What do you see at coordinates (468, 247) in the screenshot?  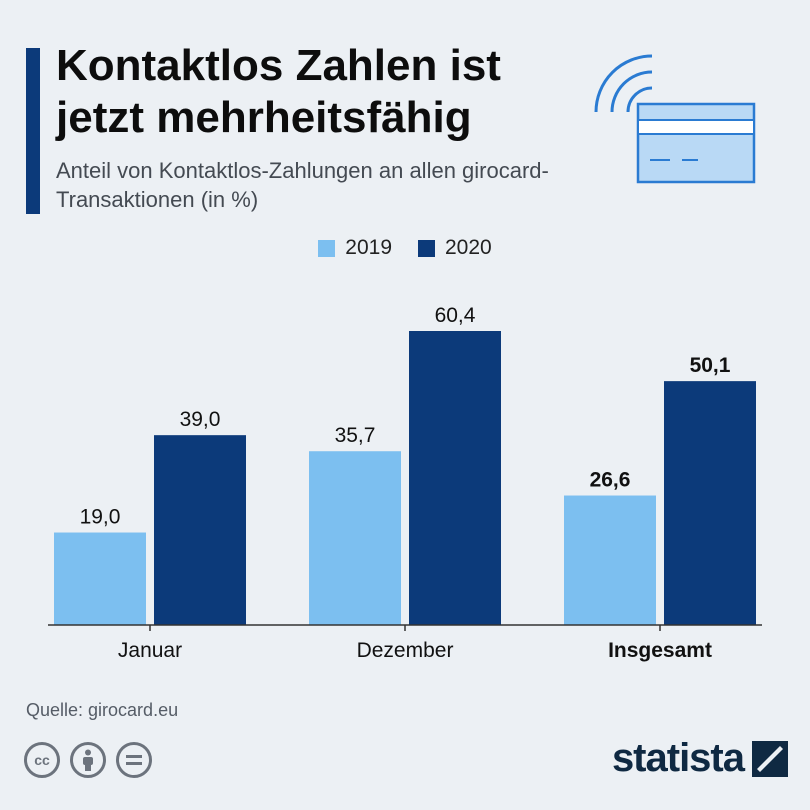 I see `legend-label-2020: 2020` at bounding box center [468, 247].